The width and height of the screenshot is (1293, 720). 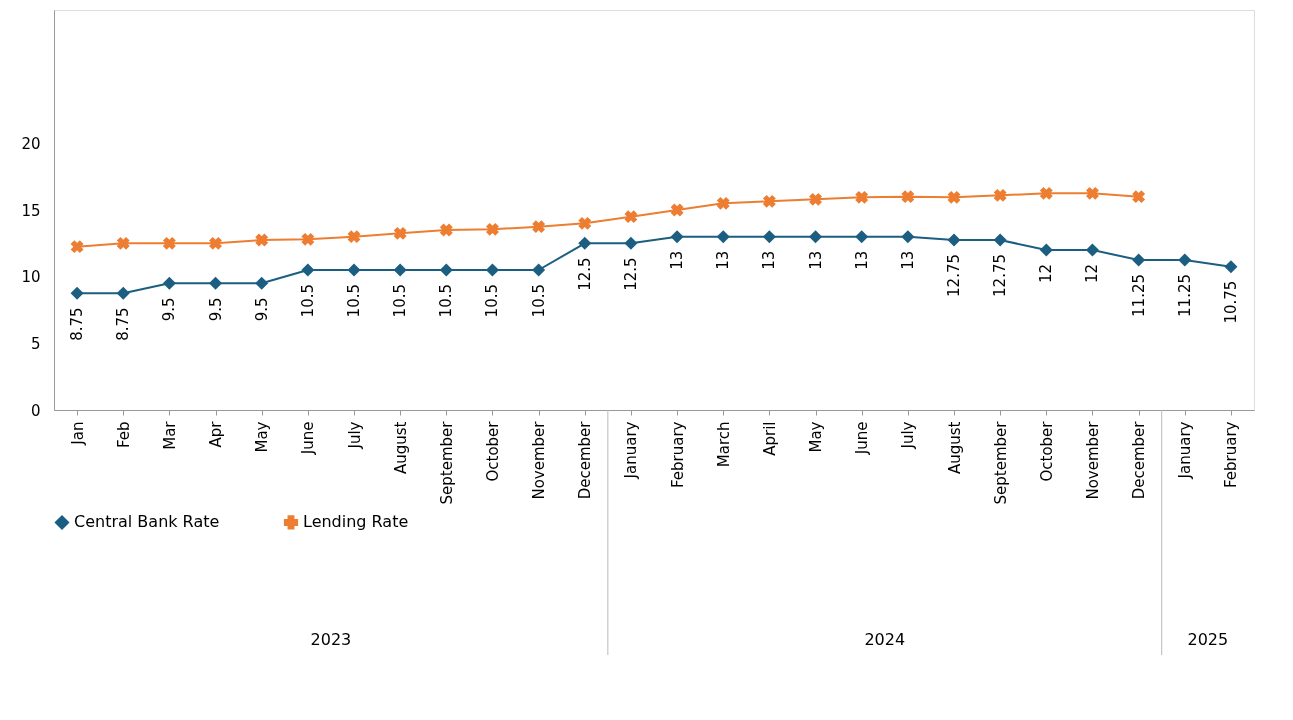 I want to click on data-label: 10.75, so click(x=1230, y=302).